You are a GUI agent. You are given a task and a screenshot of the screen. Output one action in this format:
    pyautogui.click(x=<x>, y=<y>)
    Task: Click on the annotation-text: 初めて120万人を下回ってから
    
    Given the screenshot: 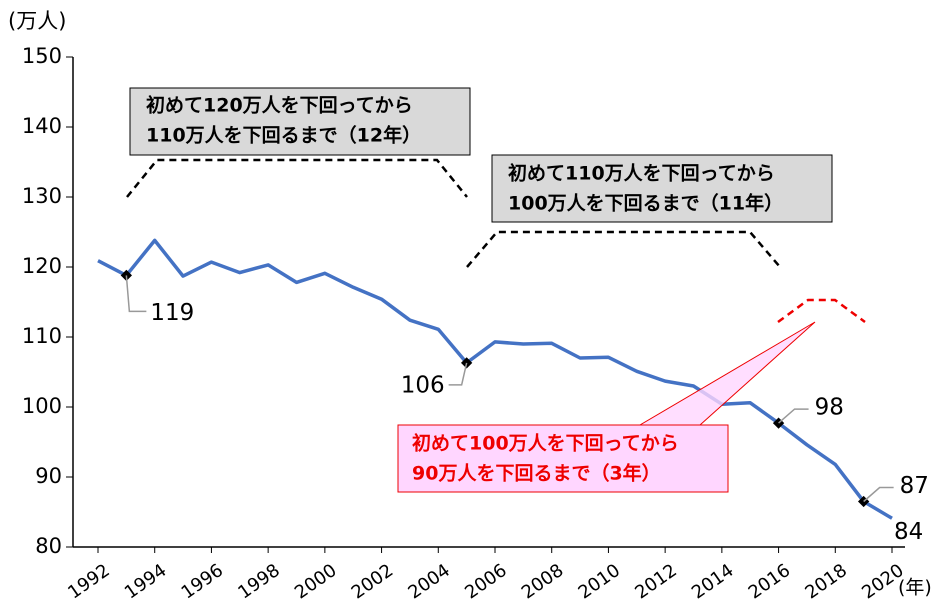 What is the action you would take?
    pyautogui.click(x=279, y=105)
    